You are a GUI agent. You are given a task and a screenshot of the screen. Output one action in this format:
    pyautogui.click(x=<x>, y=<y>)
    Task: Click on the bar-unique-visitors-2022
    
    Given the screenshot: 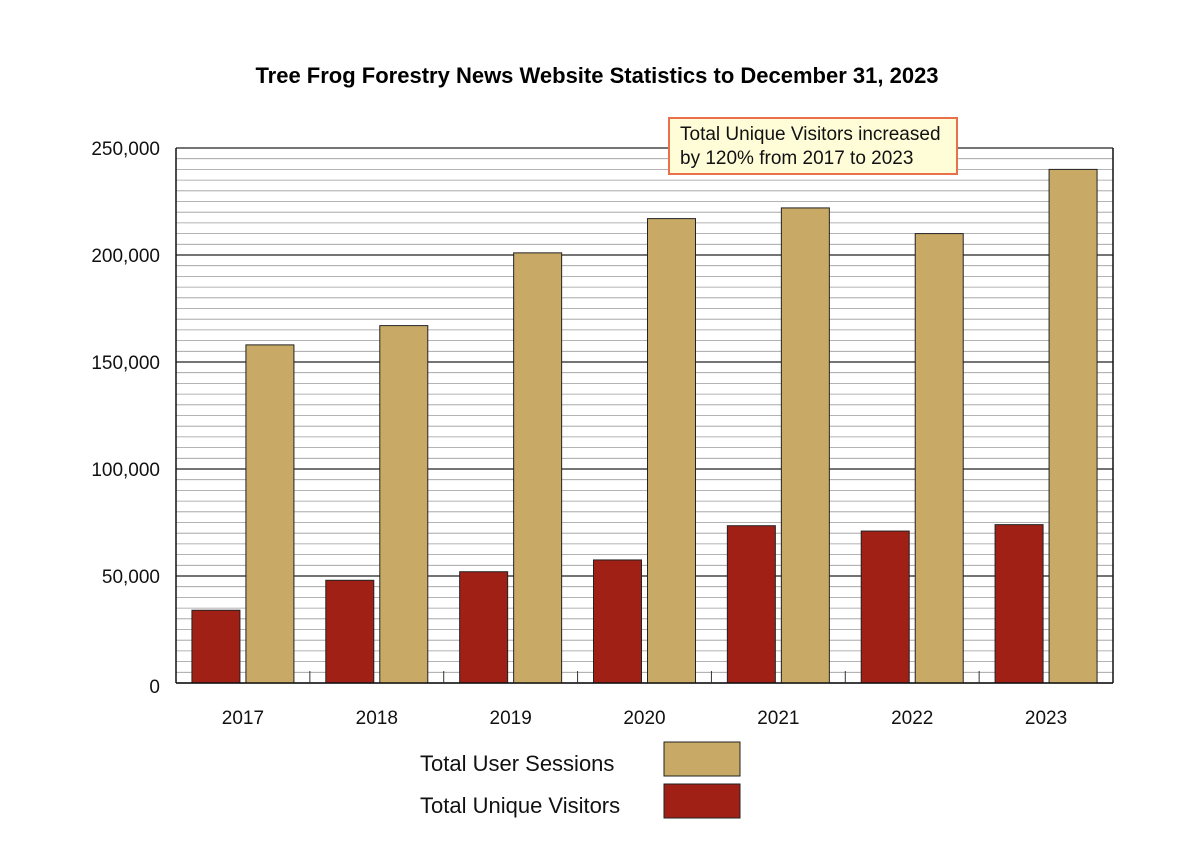 What is the action you would take?
    pyautogui.click(x=885, y=607)
    